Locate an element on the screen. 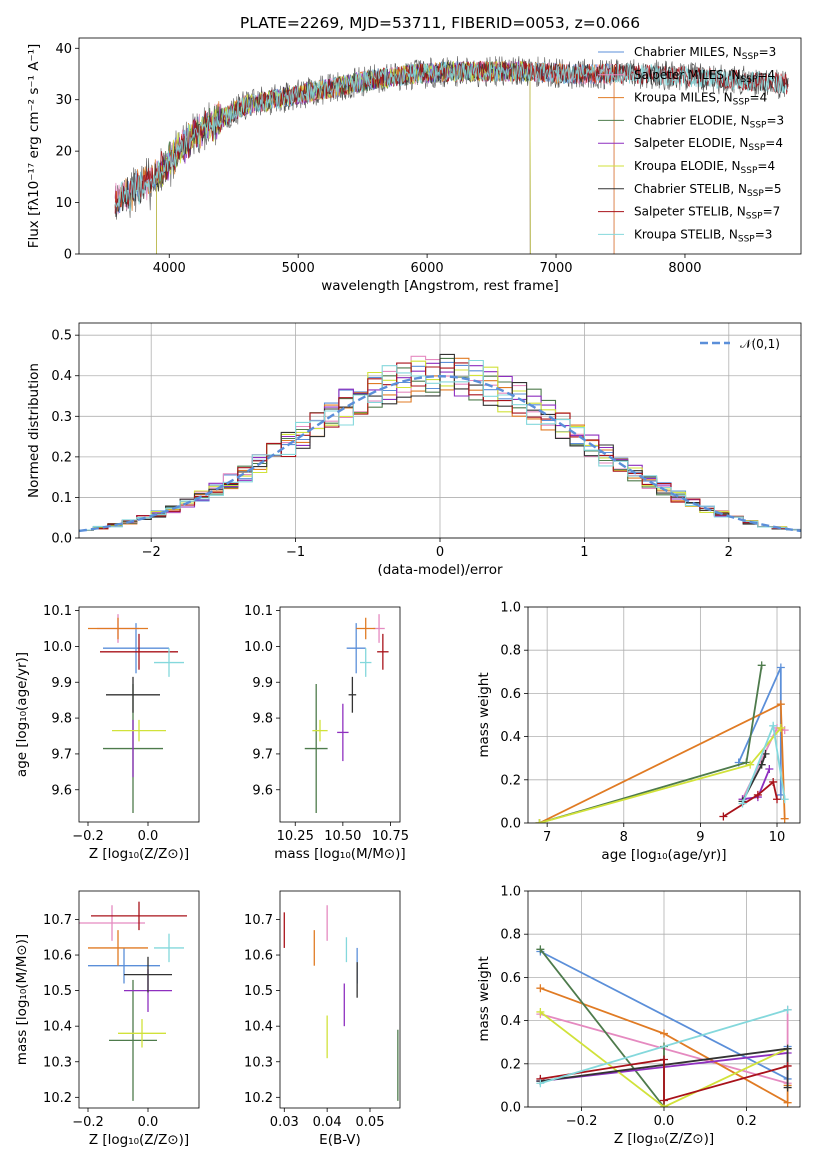  model-line is located at coordinates (451, 136).